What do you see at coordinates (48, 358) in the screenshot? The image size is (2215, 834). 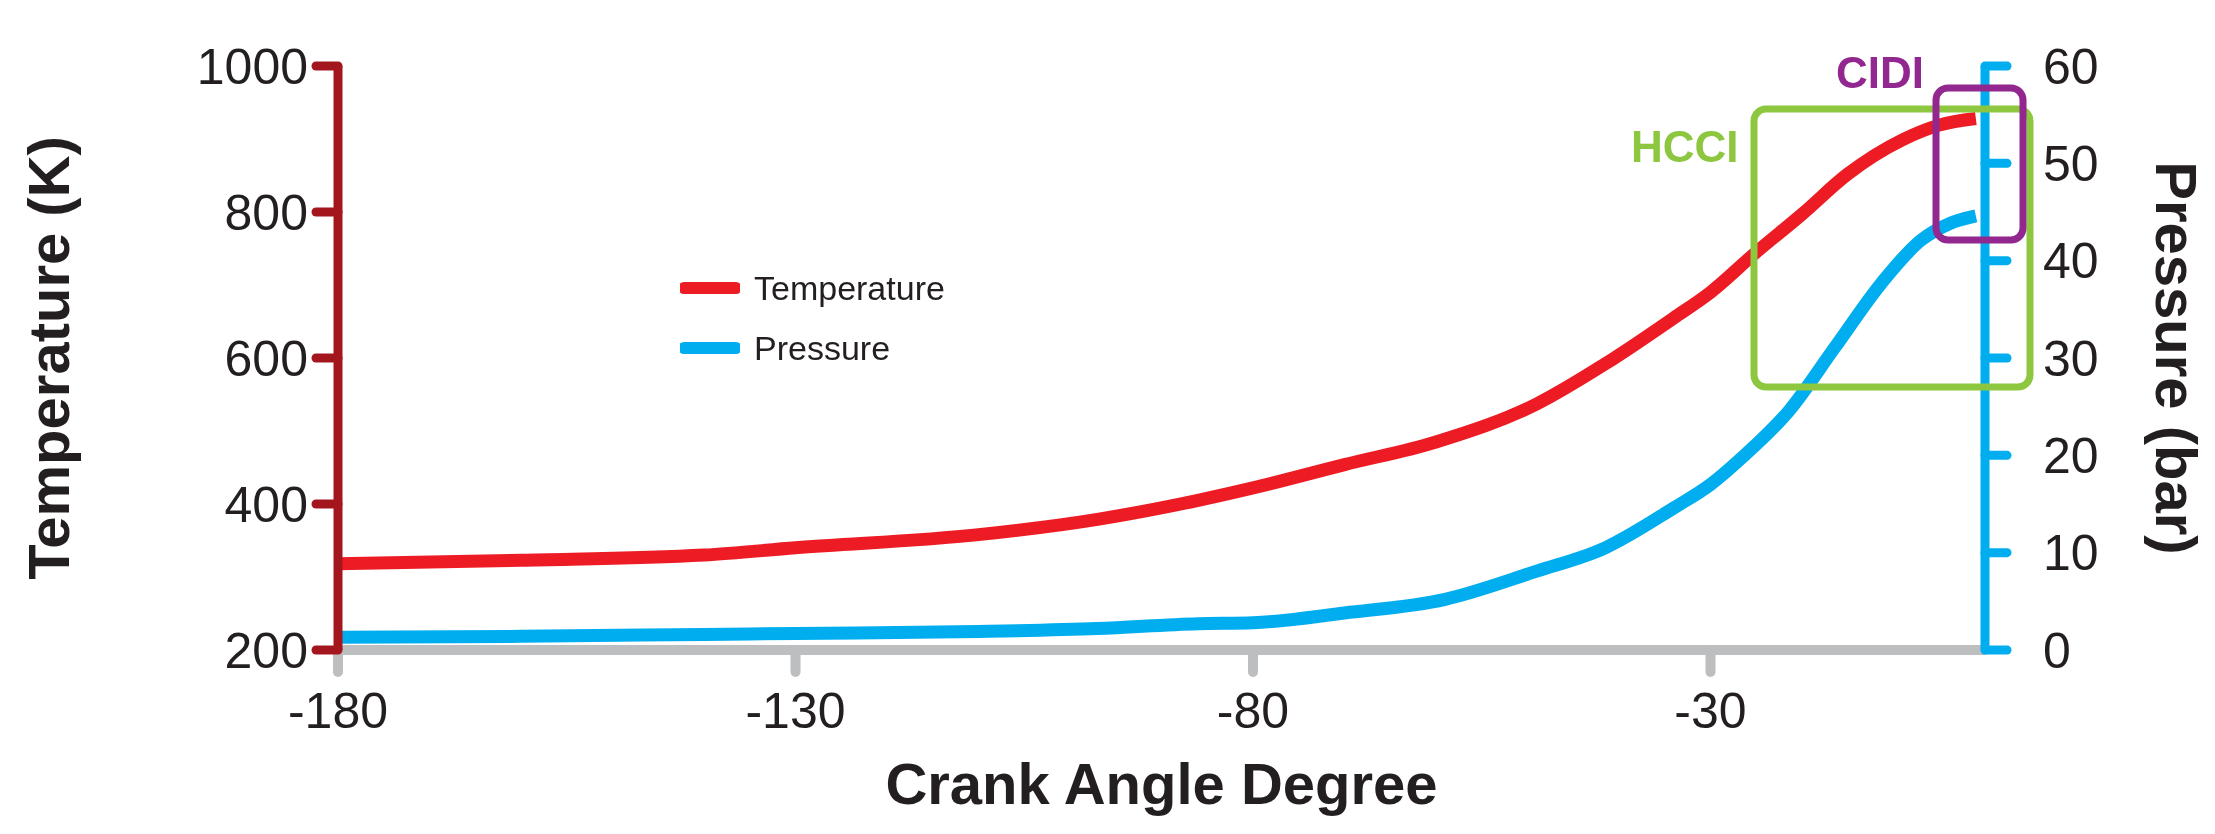 I see `y-axis-title: Temperature (K)` at bounding box center [48, 358].